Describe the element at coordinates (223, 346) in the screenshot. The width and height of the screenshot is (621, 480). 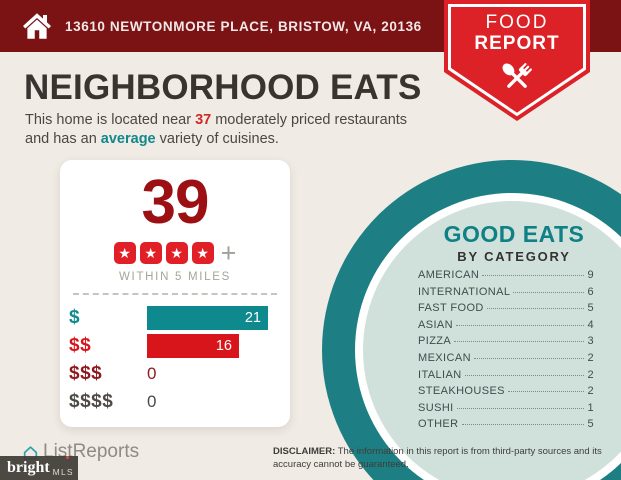
I see `price-tier-value: 16` at that location.